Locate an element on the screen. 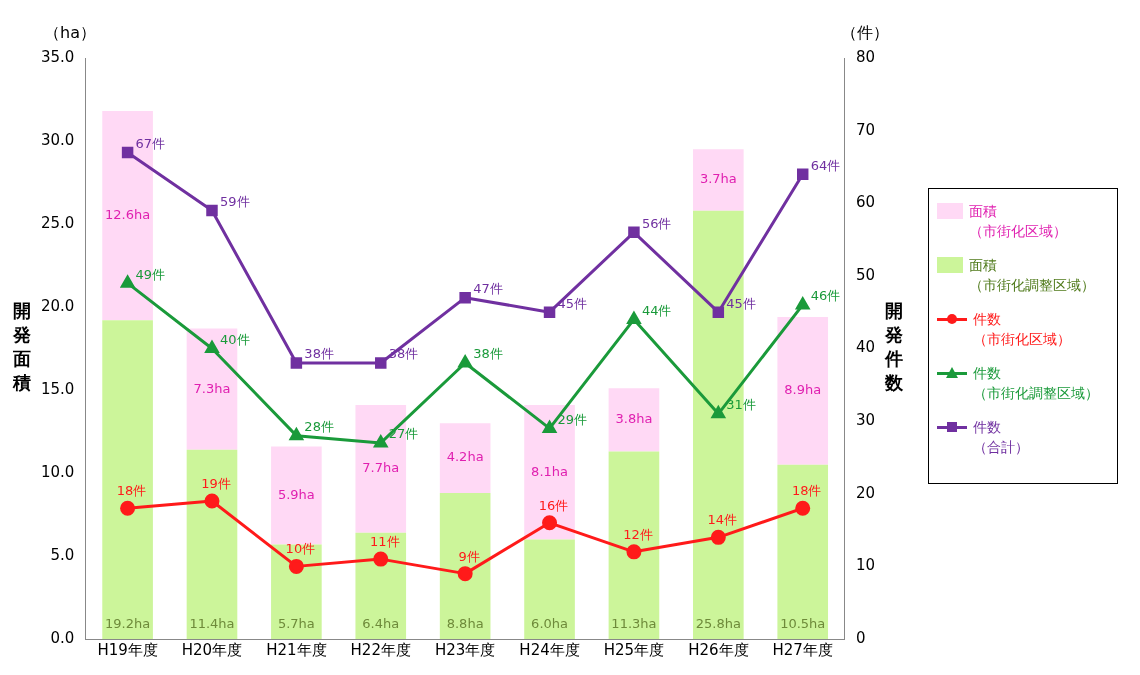 The height and width of the screenshot is (675, 1140). data-label: 19件 is located at coordinates (216, 483).